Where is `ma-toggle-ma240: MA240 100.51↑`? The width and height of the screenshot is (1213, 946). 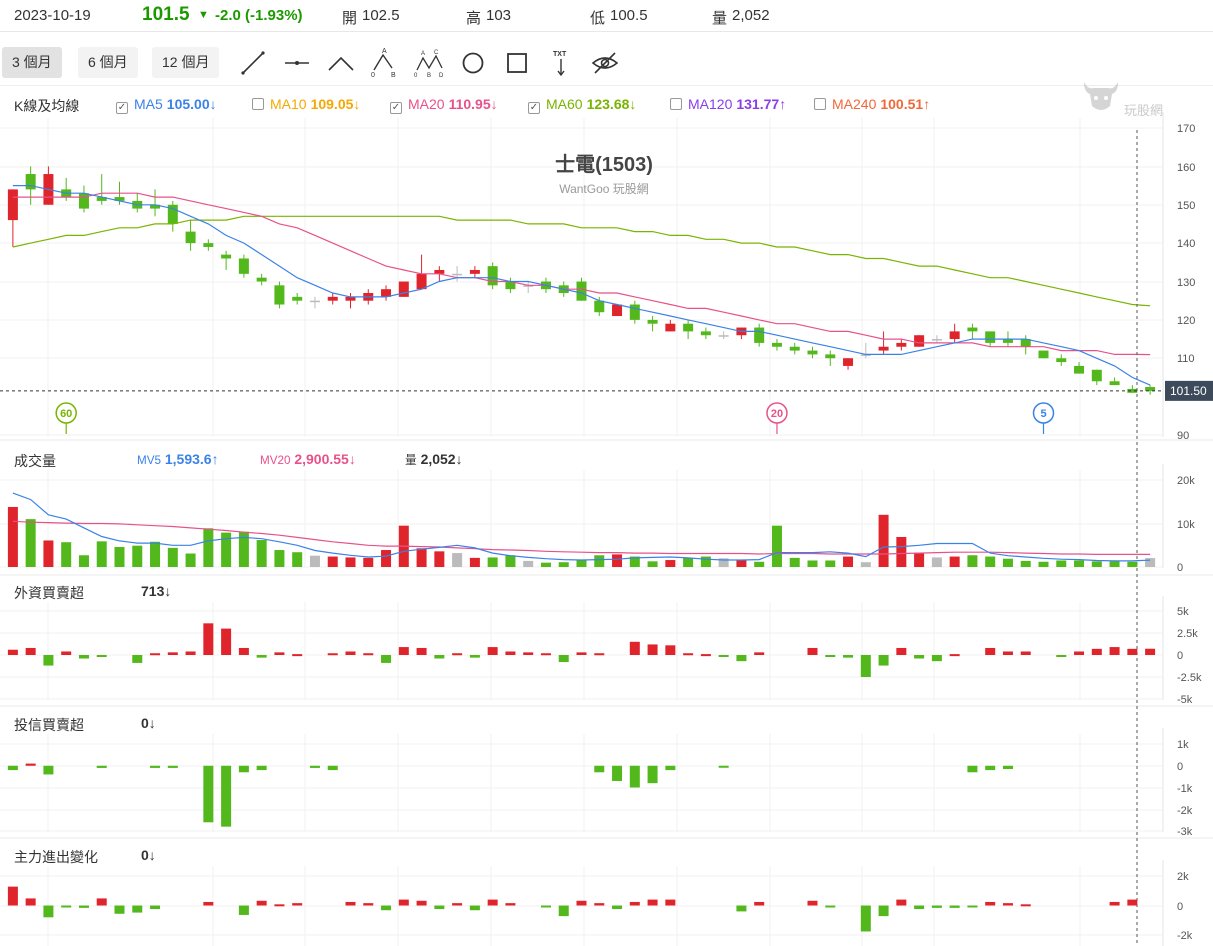
ma-toggle-ma240: MA240 100.51↑ is located at coordinates (872, 104).